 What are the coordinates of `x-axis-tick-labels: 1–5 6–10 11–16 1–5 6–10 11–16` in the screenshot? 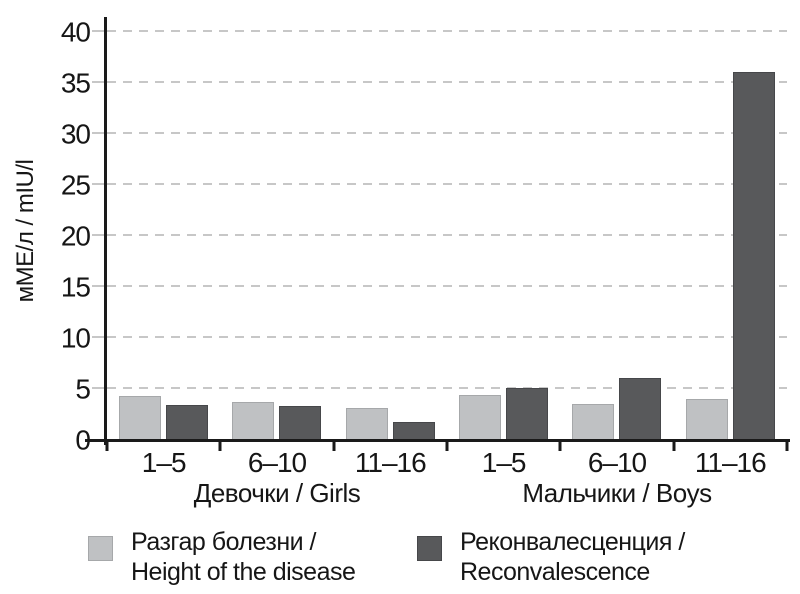 It's located at (447, 463).